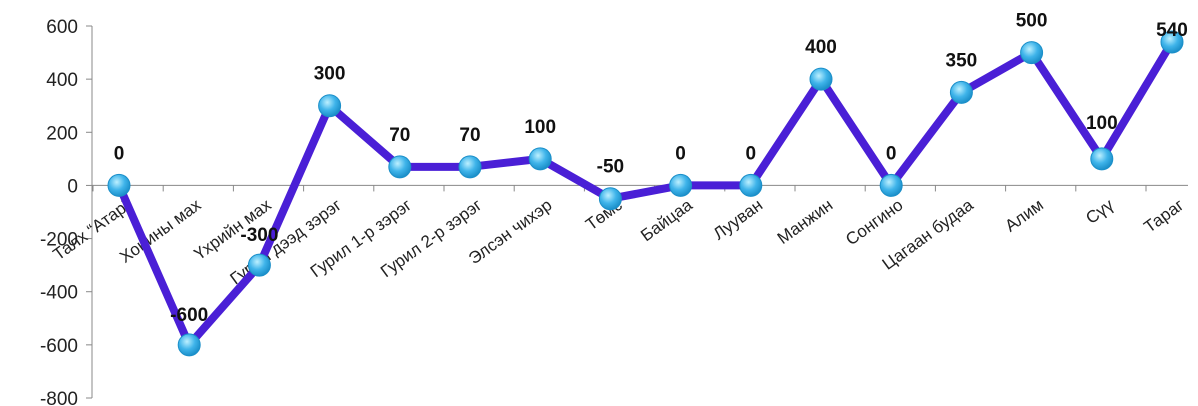  What do you see at coordinates (59, 240) in the screenshot?
I see `y-tick-label: -200` at bounding box center [59, 240].